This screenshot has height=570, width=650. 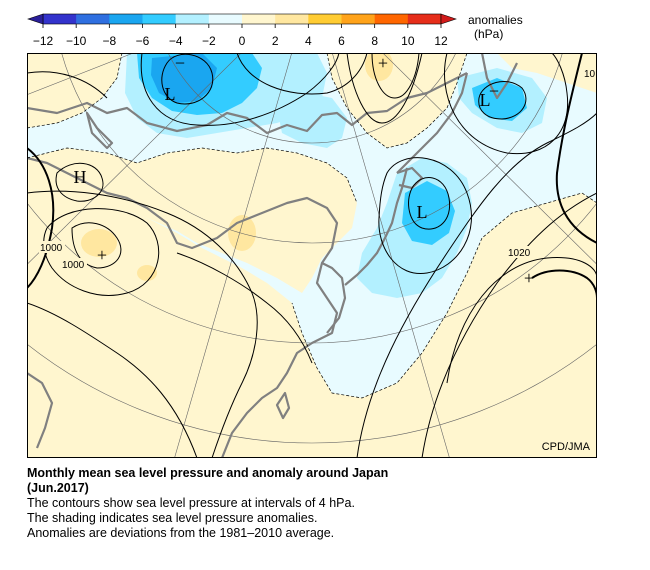 I want to click on coast-okhotsk, so click(x=432, y=123).